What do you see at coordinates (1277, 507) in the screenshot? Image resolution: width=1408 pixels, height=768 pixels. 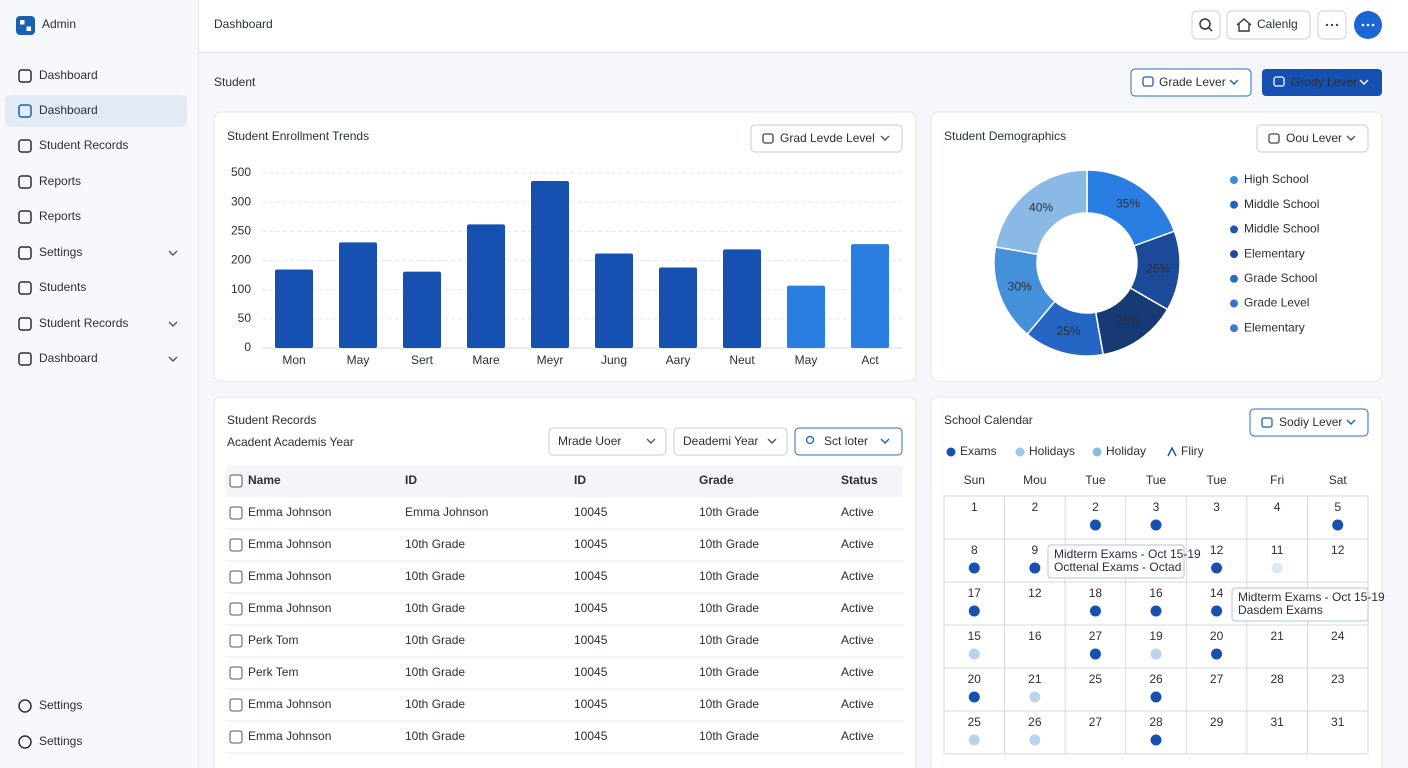 I see `calendar-day: 4` at bounding box center [1277, 507].